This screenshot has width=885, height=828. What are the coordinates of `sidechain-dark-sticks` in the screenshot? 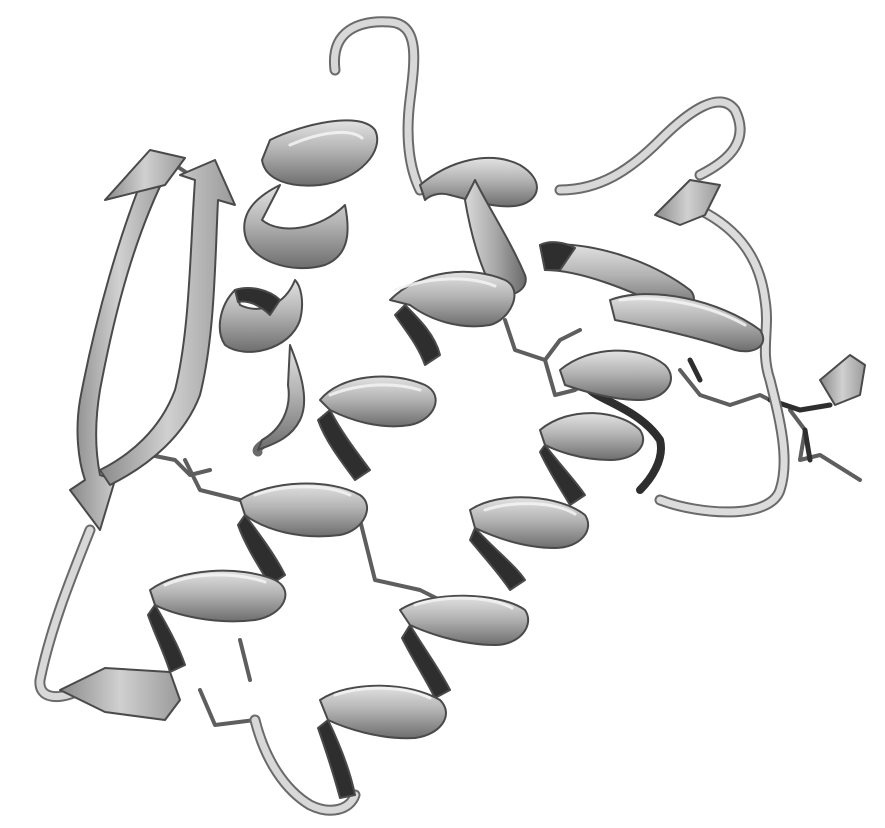 It's located at (760, 410).